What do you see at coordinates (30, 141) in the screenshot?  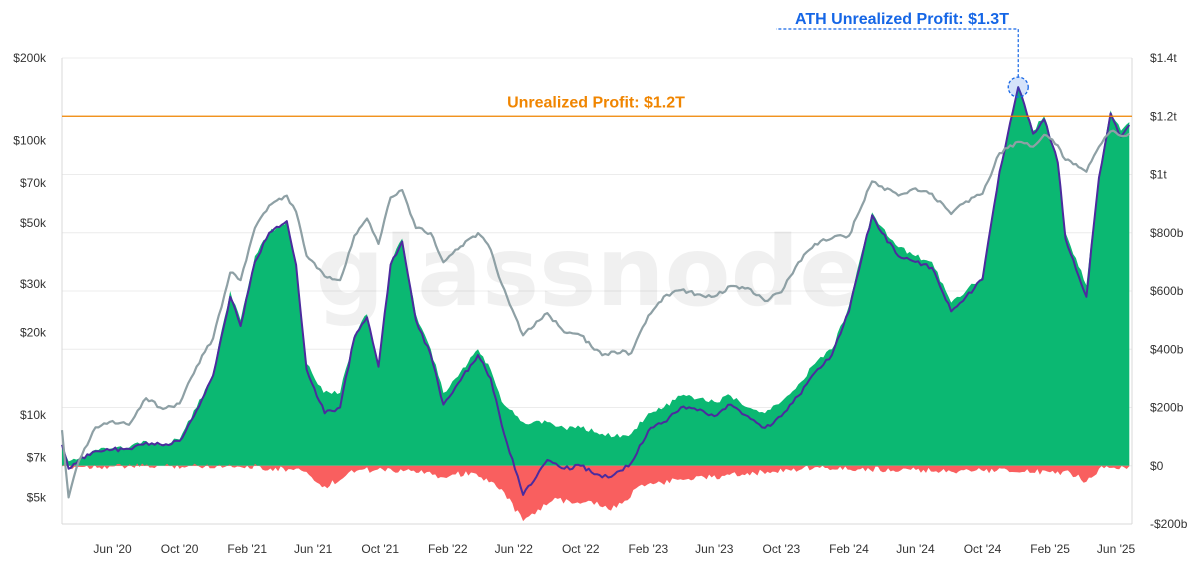 I see `left-tick-label: $100k` at bounding box center [30, 141].